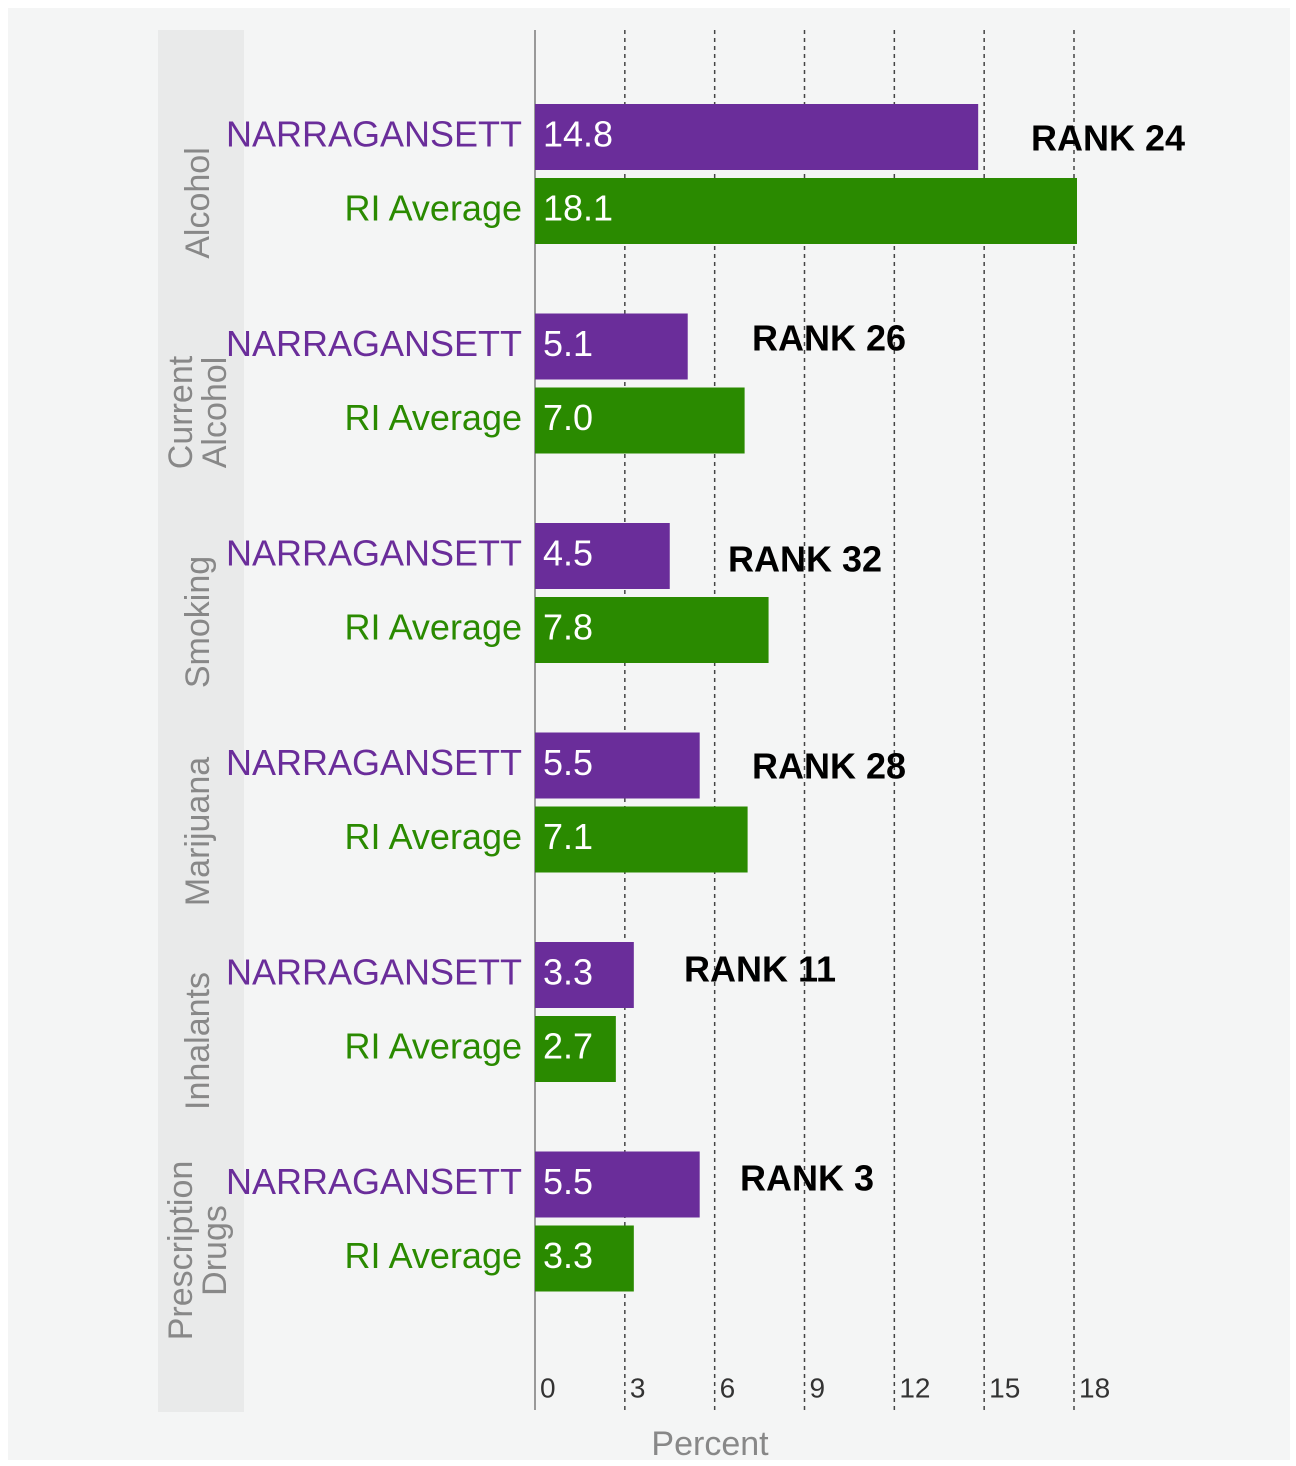 This screenshot has height=1466, width=1296. Describe the element at coordinates (198, 1251) in the screenshot. I see `category-label: PrescriptionDrugs` at that location.